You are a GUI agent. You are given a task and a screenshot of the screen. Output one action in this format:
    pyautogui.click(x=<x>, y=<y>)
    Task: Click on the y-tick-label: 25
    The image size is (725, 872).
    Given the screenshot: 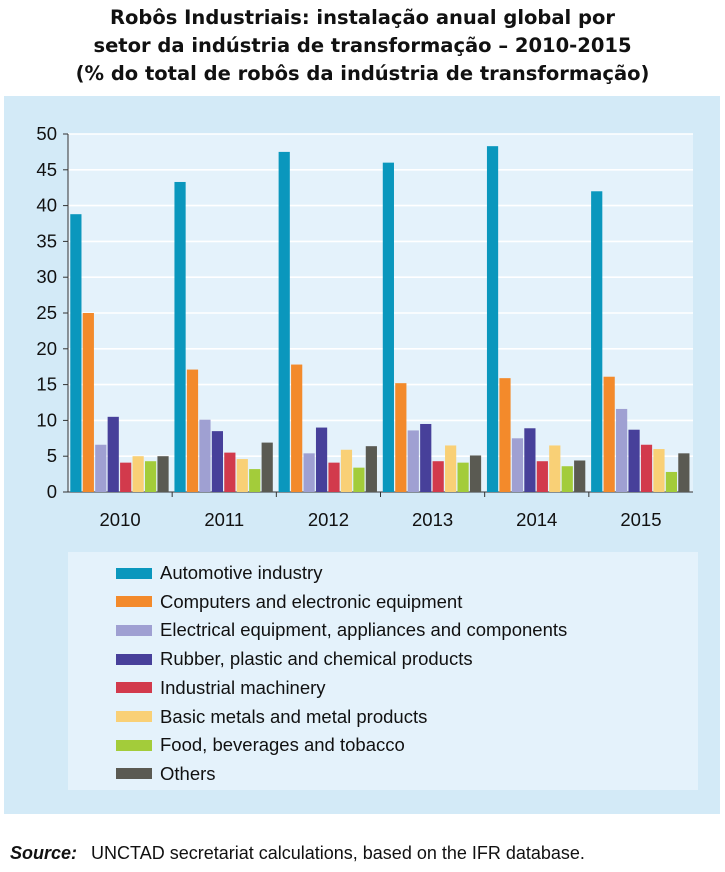 What is the action you would take?
    pyautogui.click(x=46, y=312)
    